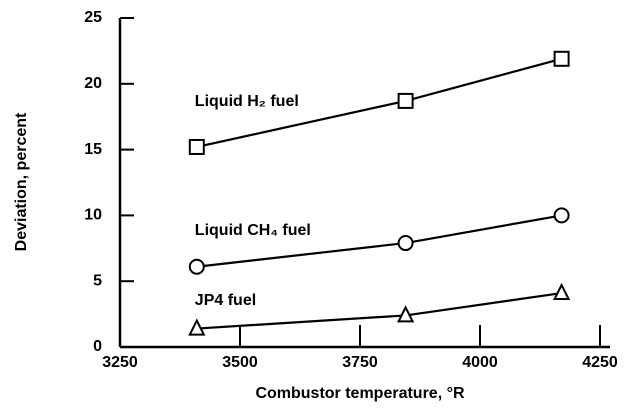 This screenshot has height=408, width=635. What do you see at coordinates (97, 280) in the screenshot?
I see `y-tick-label: 5` at bounding box center [97, 280].